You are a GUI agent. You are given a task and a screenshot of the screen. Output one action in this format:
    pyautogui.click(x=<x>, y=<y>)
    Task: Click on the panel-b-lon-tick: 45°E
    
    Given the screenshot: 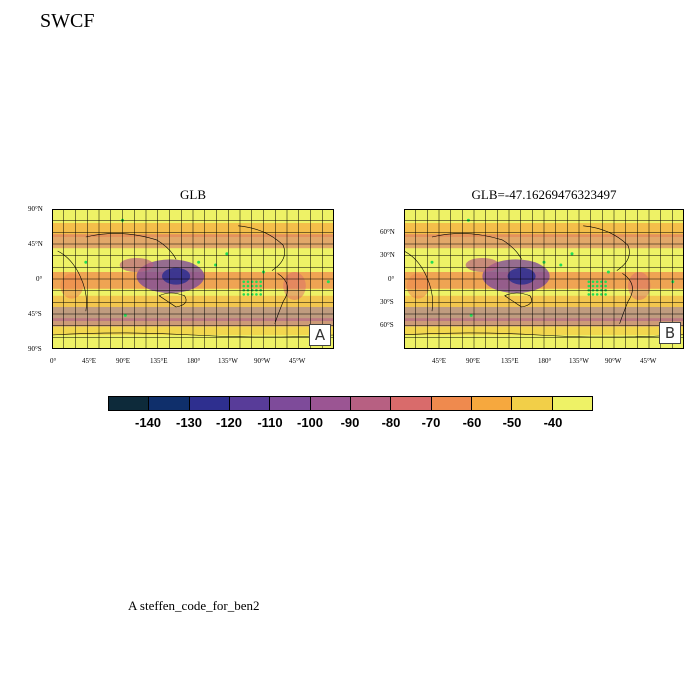 What is the action you would take?
    pyautogui.click(x=439, y=361)
    